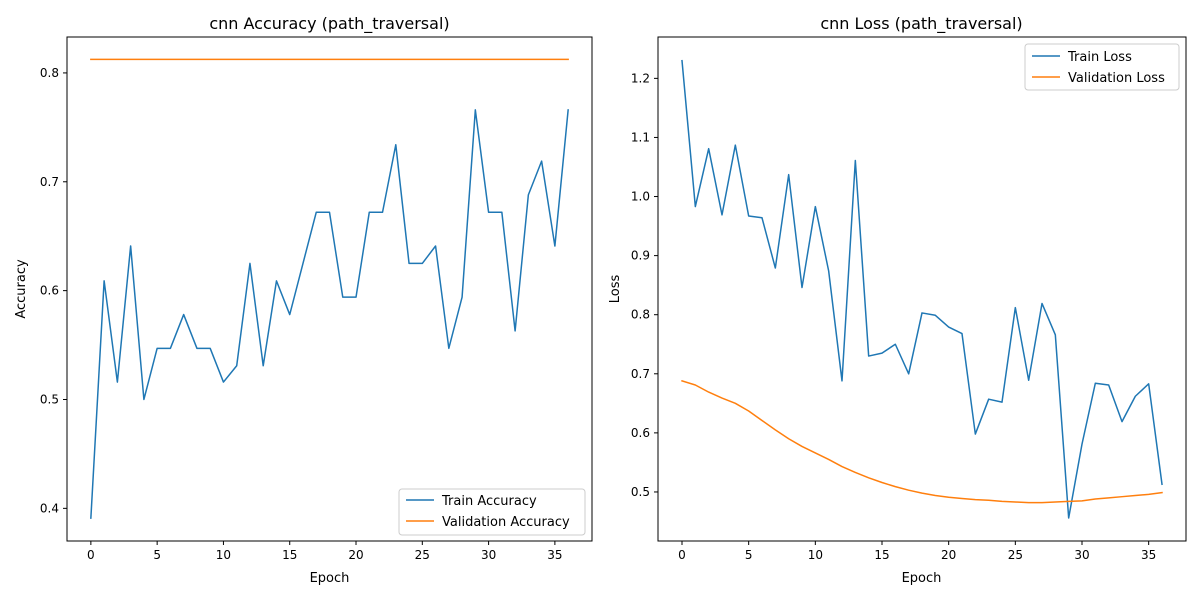  Describe the element at coordinates (21, 289) in the screenshot. I see `accuracy-y-axis-label: Accuracy` at that location.